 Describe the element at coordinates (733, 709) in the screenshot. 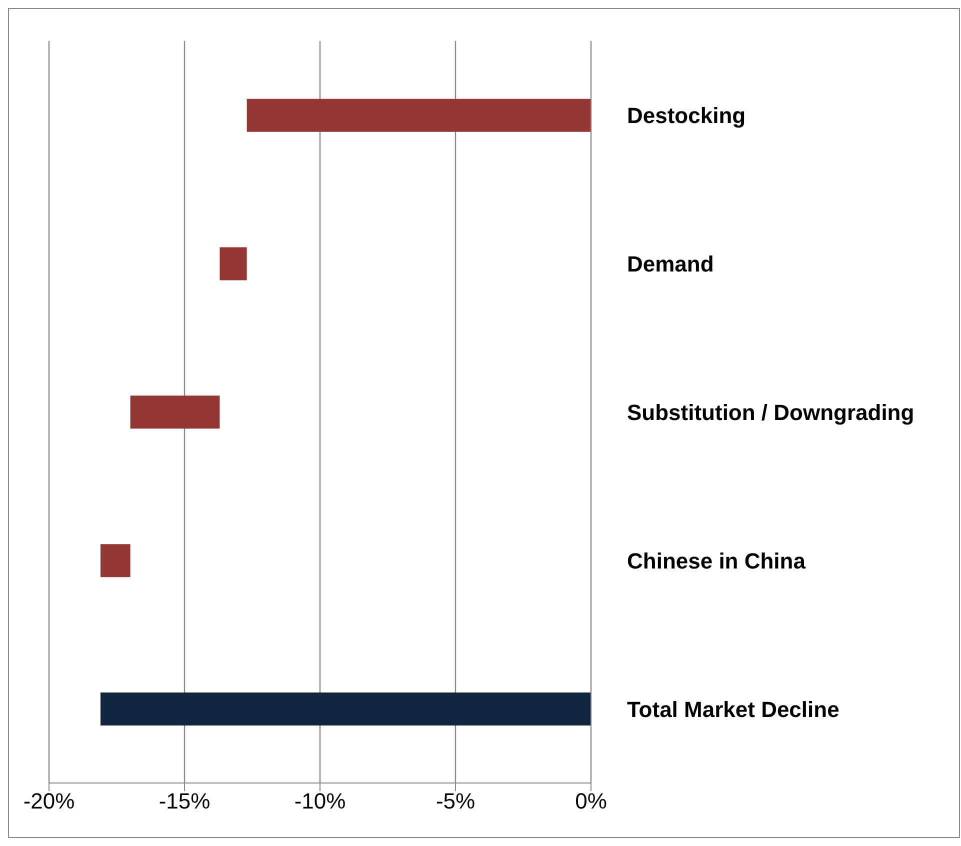

I see `y-tick-label: Total Market Decline` at that location.